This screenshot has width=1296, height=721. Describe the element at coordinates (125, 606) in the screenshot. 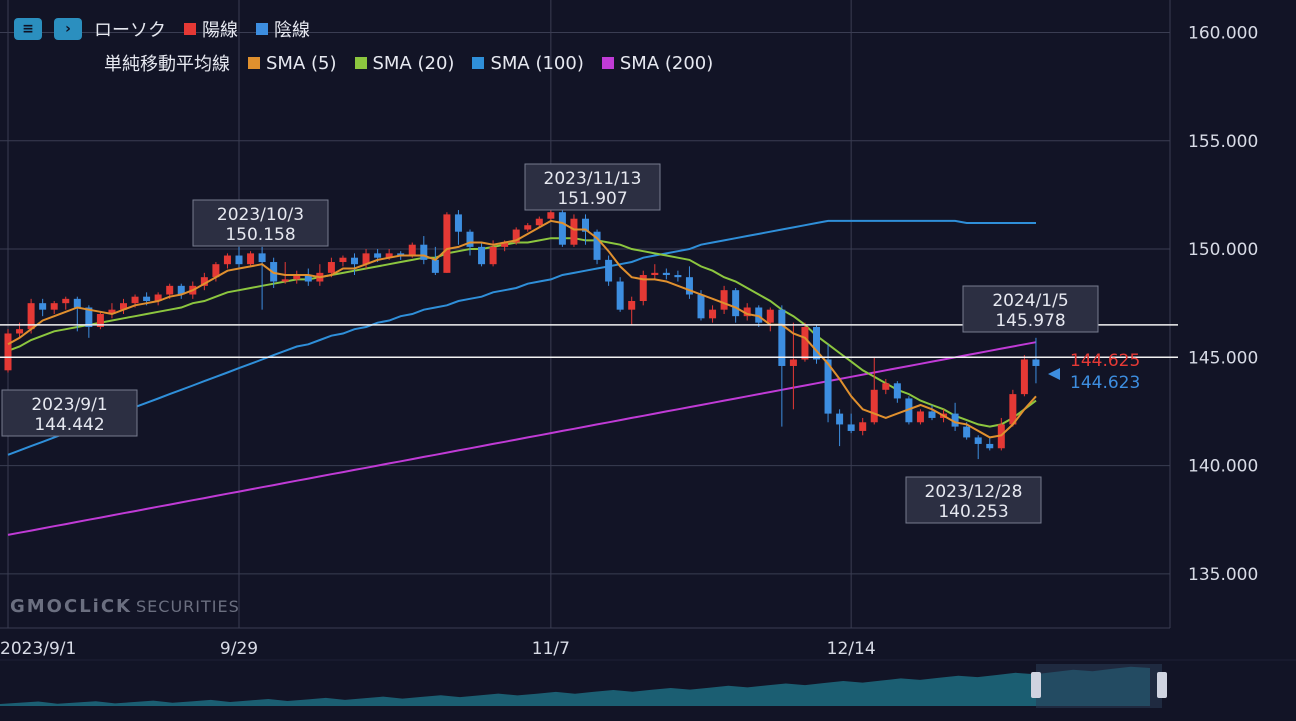

I see `brand-watermark: GMOCLiCK SECURITIES` at that location.